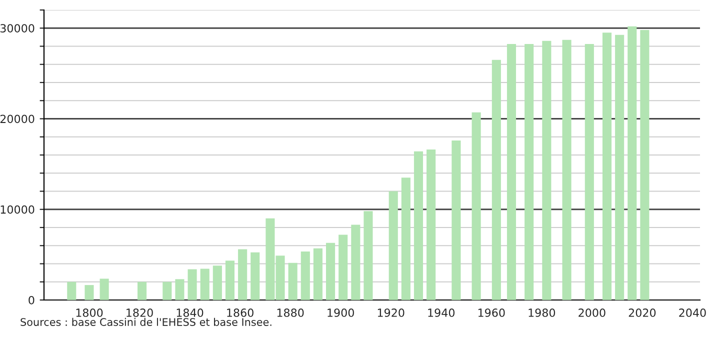  I want to click on y-tick-label: 0, so click(31, 300).